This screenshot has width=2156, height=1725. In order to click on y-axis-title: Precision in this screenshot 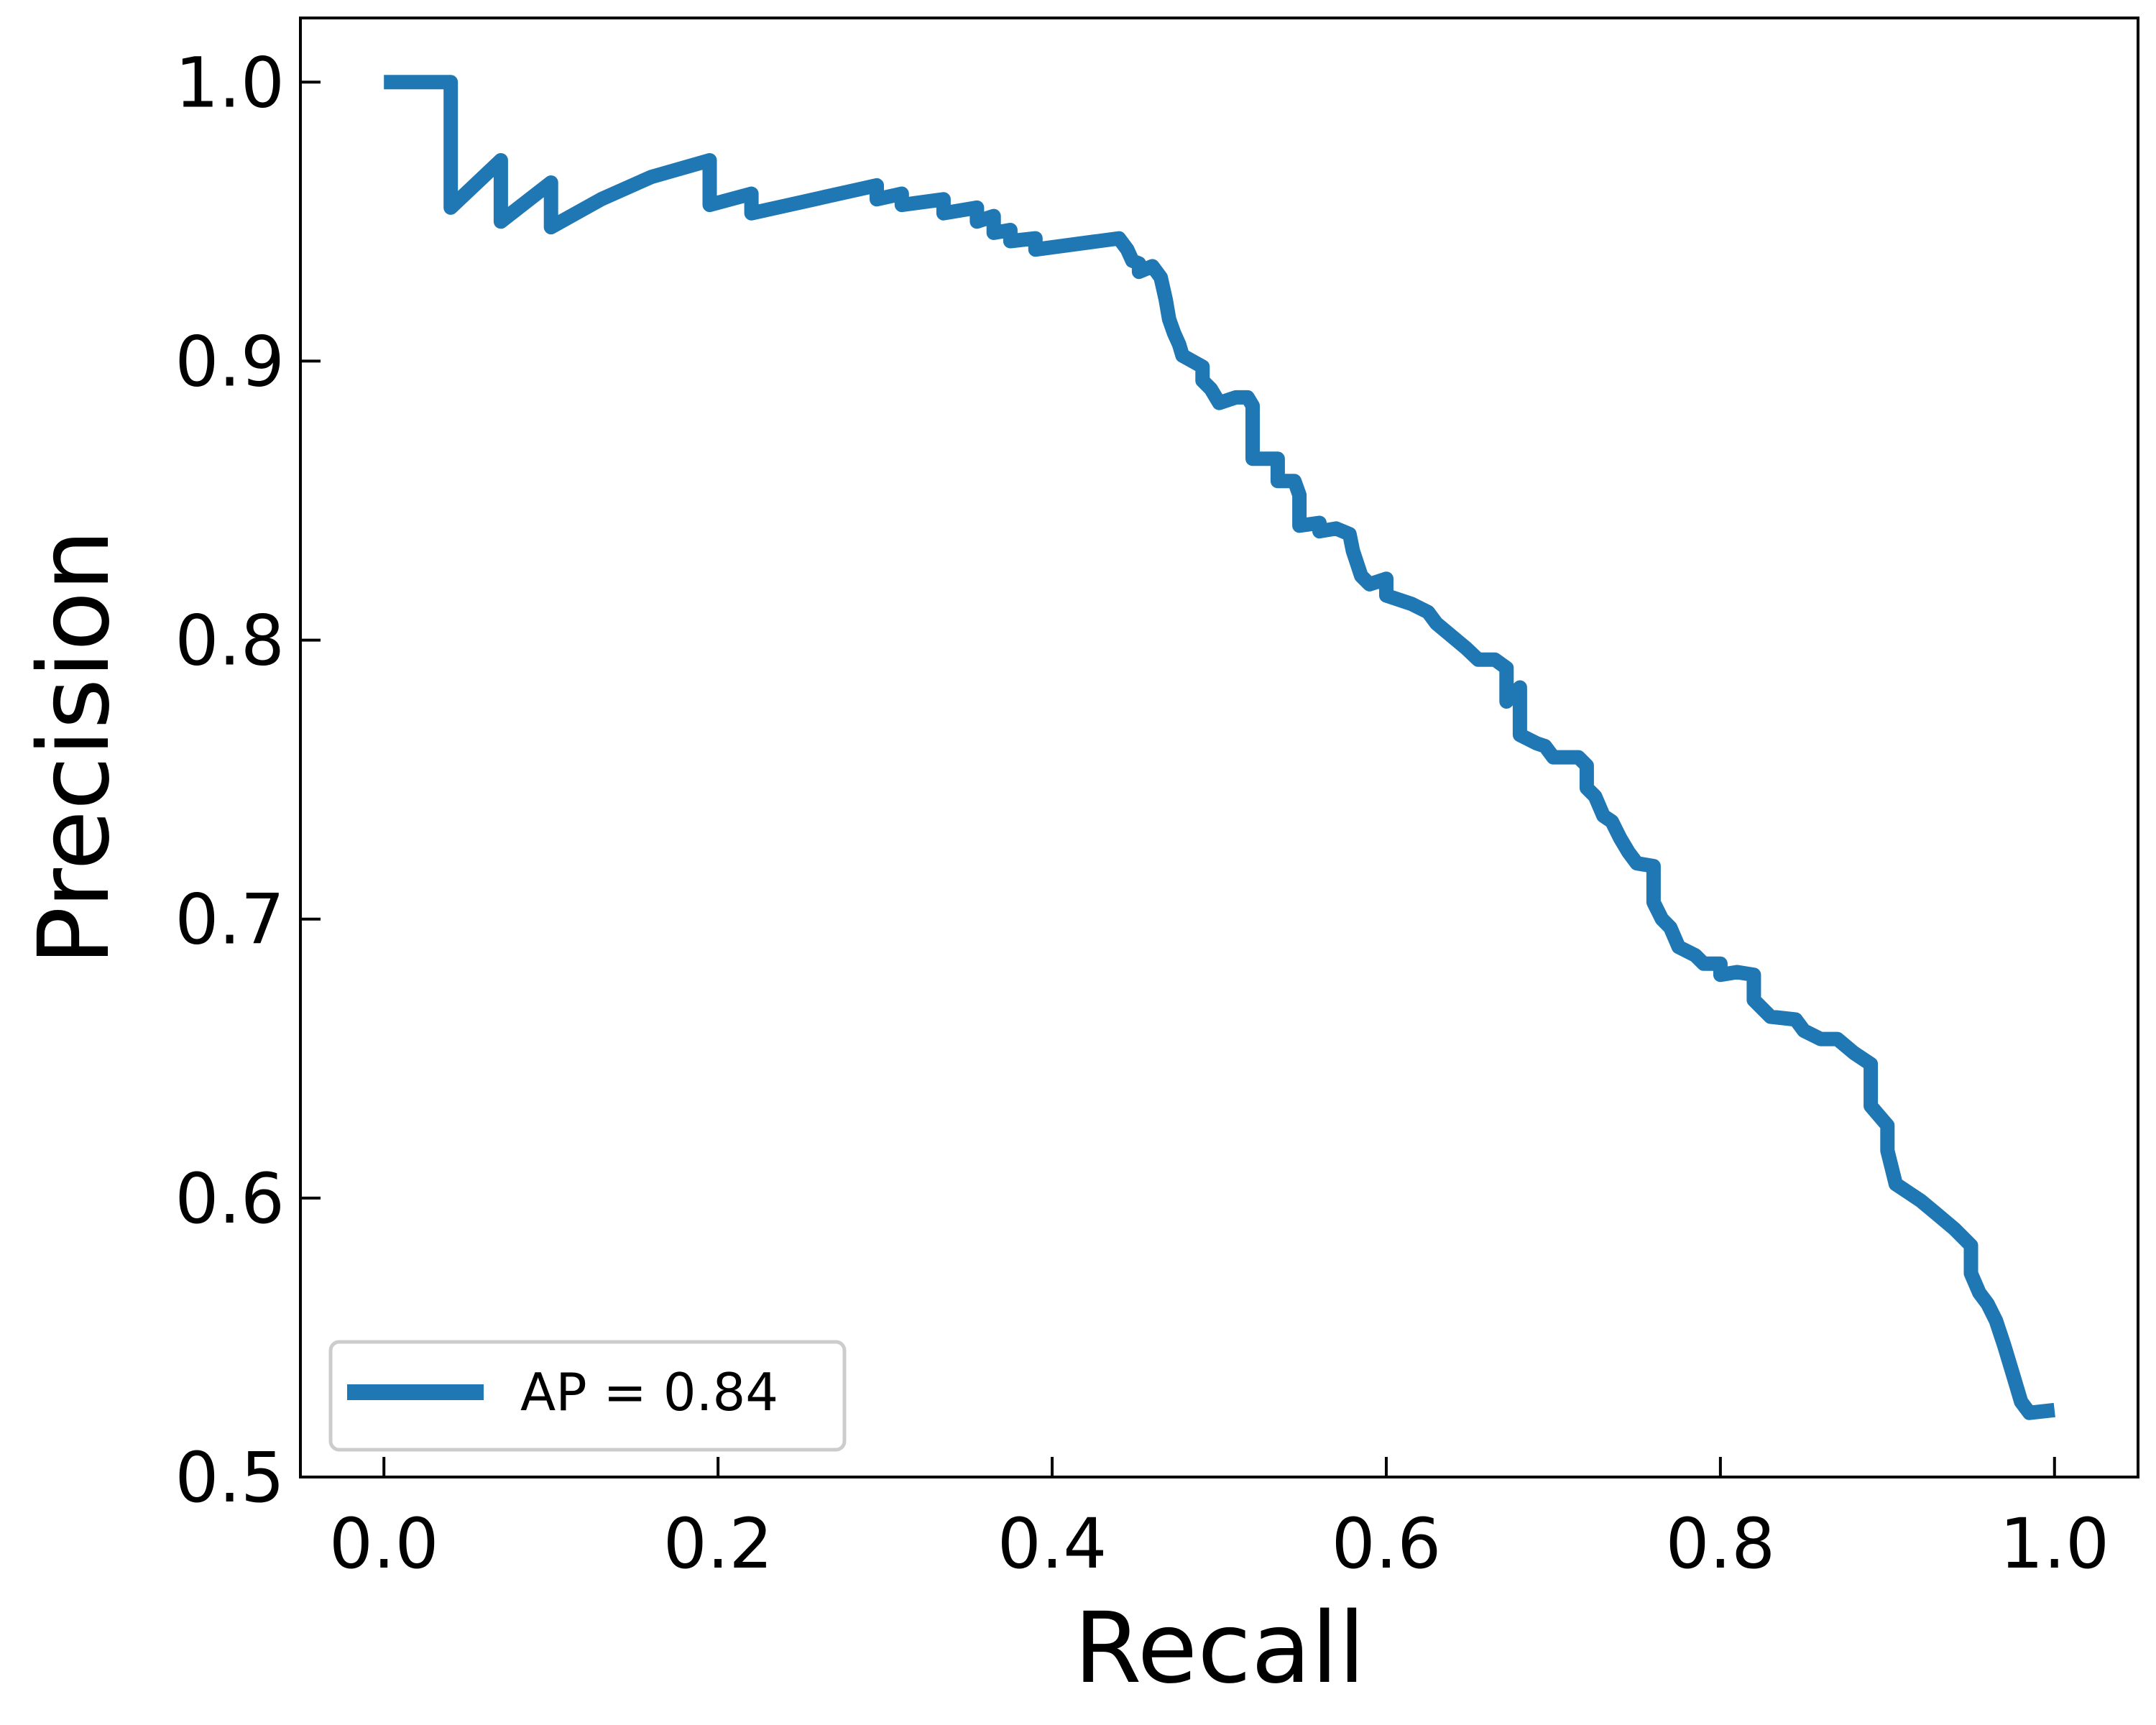, I will do `click(75, 748)`.